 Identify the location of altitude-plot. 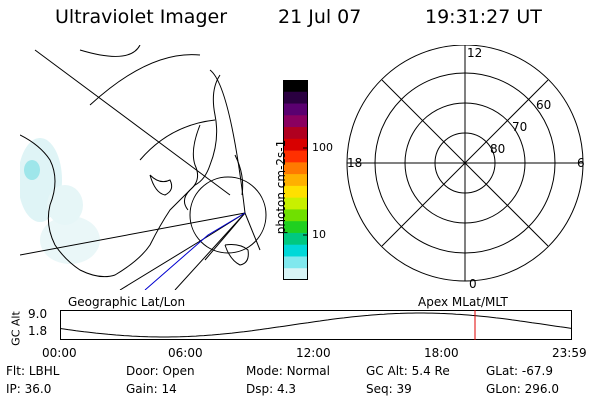
(316, 325).